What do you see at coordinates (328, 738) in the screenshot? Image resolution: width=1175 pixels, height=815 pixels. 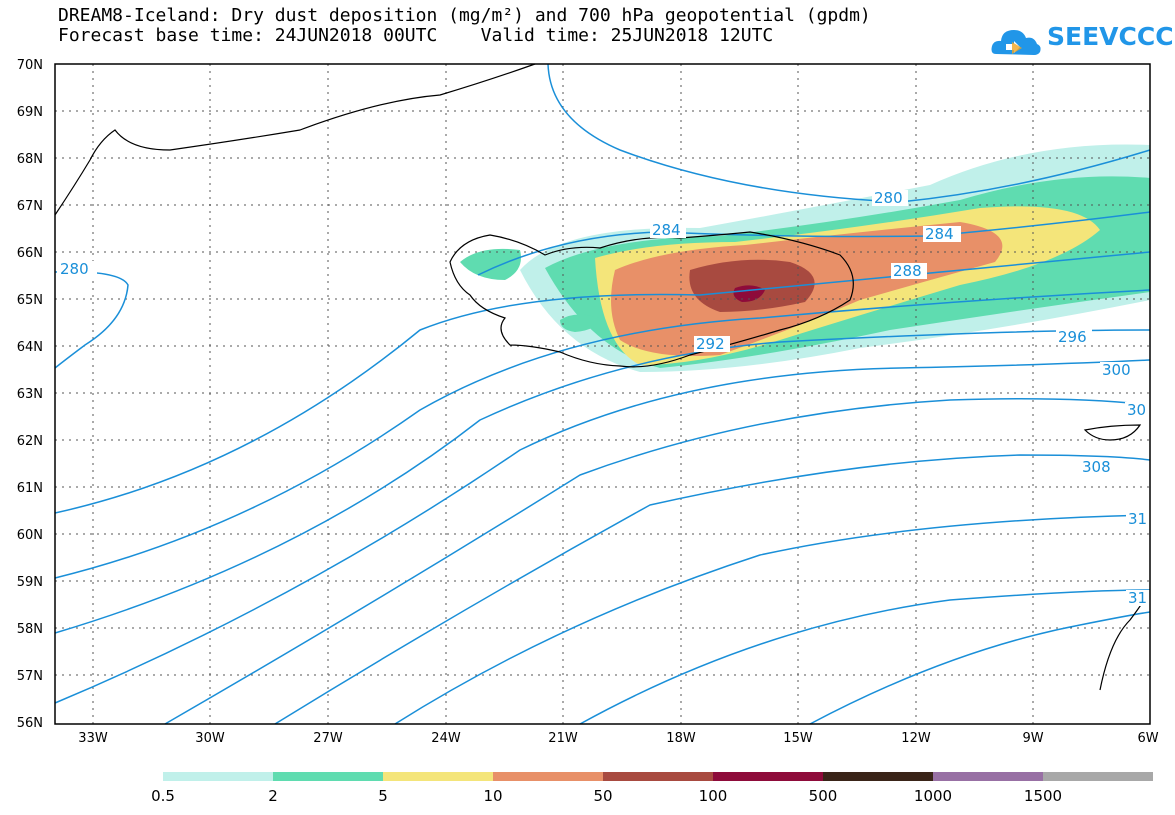 I see `lon-label: 27W` at bounding box center [328, 738].